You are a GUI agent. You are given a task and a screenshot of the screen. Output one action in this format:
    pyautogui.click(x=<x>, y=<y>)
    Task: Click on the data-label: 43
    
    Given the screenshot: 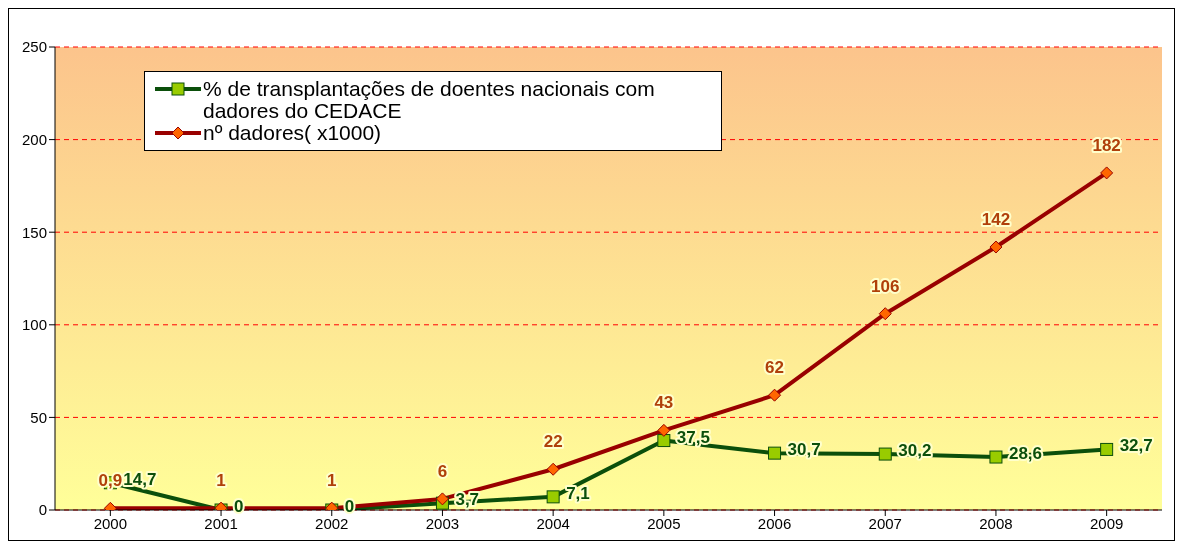 What is the action you would take?
    pyautogui.click(x=664, y=403)
    